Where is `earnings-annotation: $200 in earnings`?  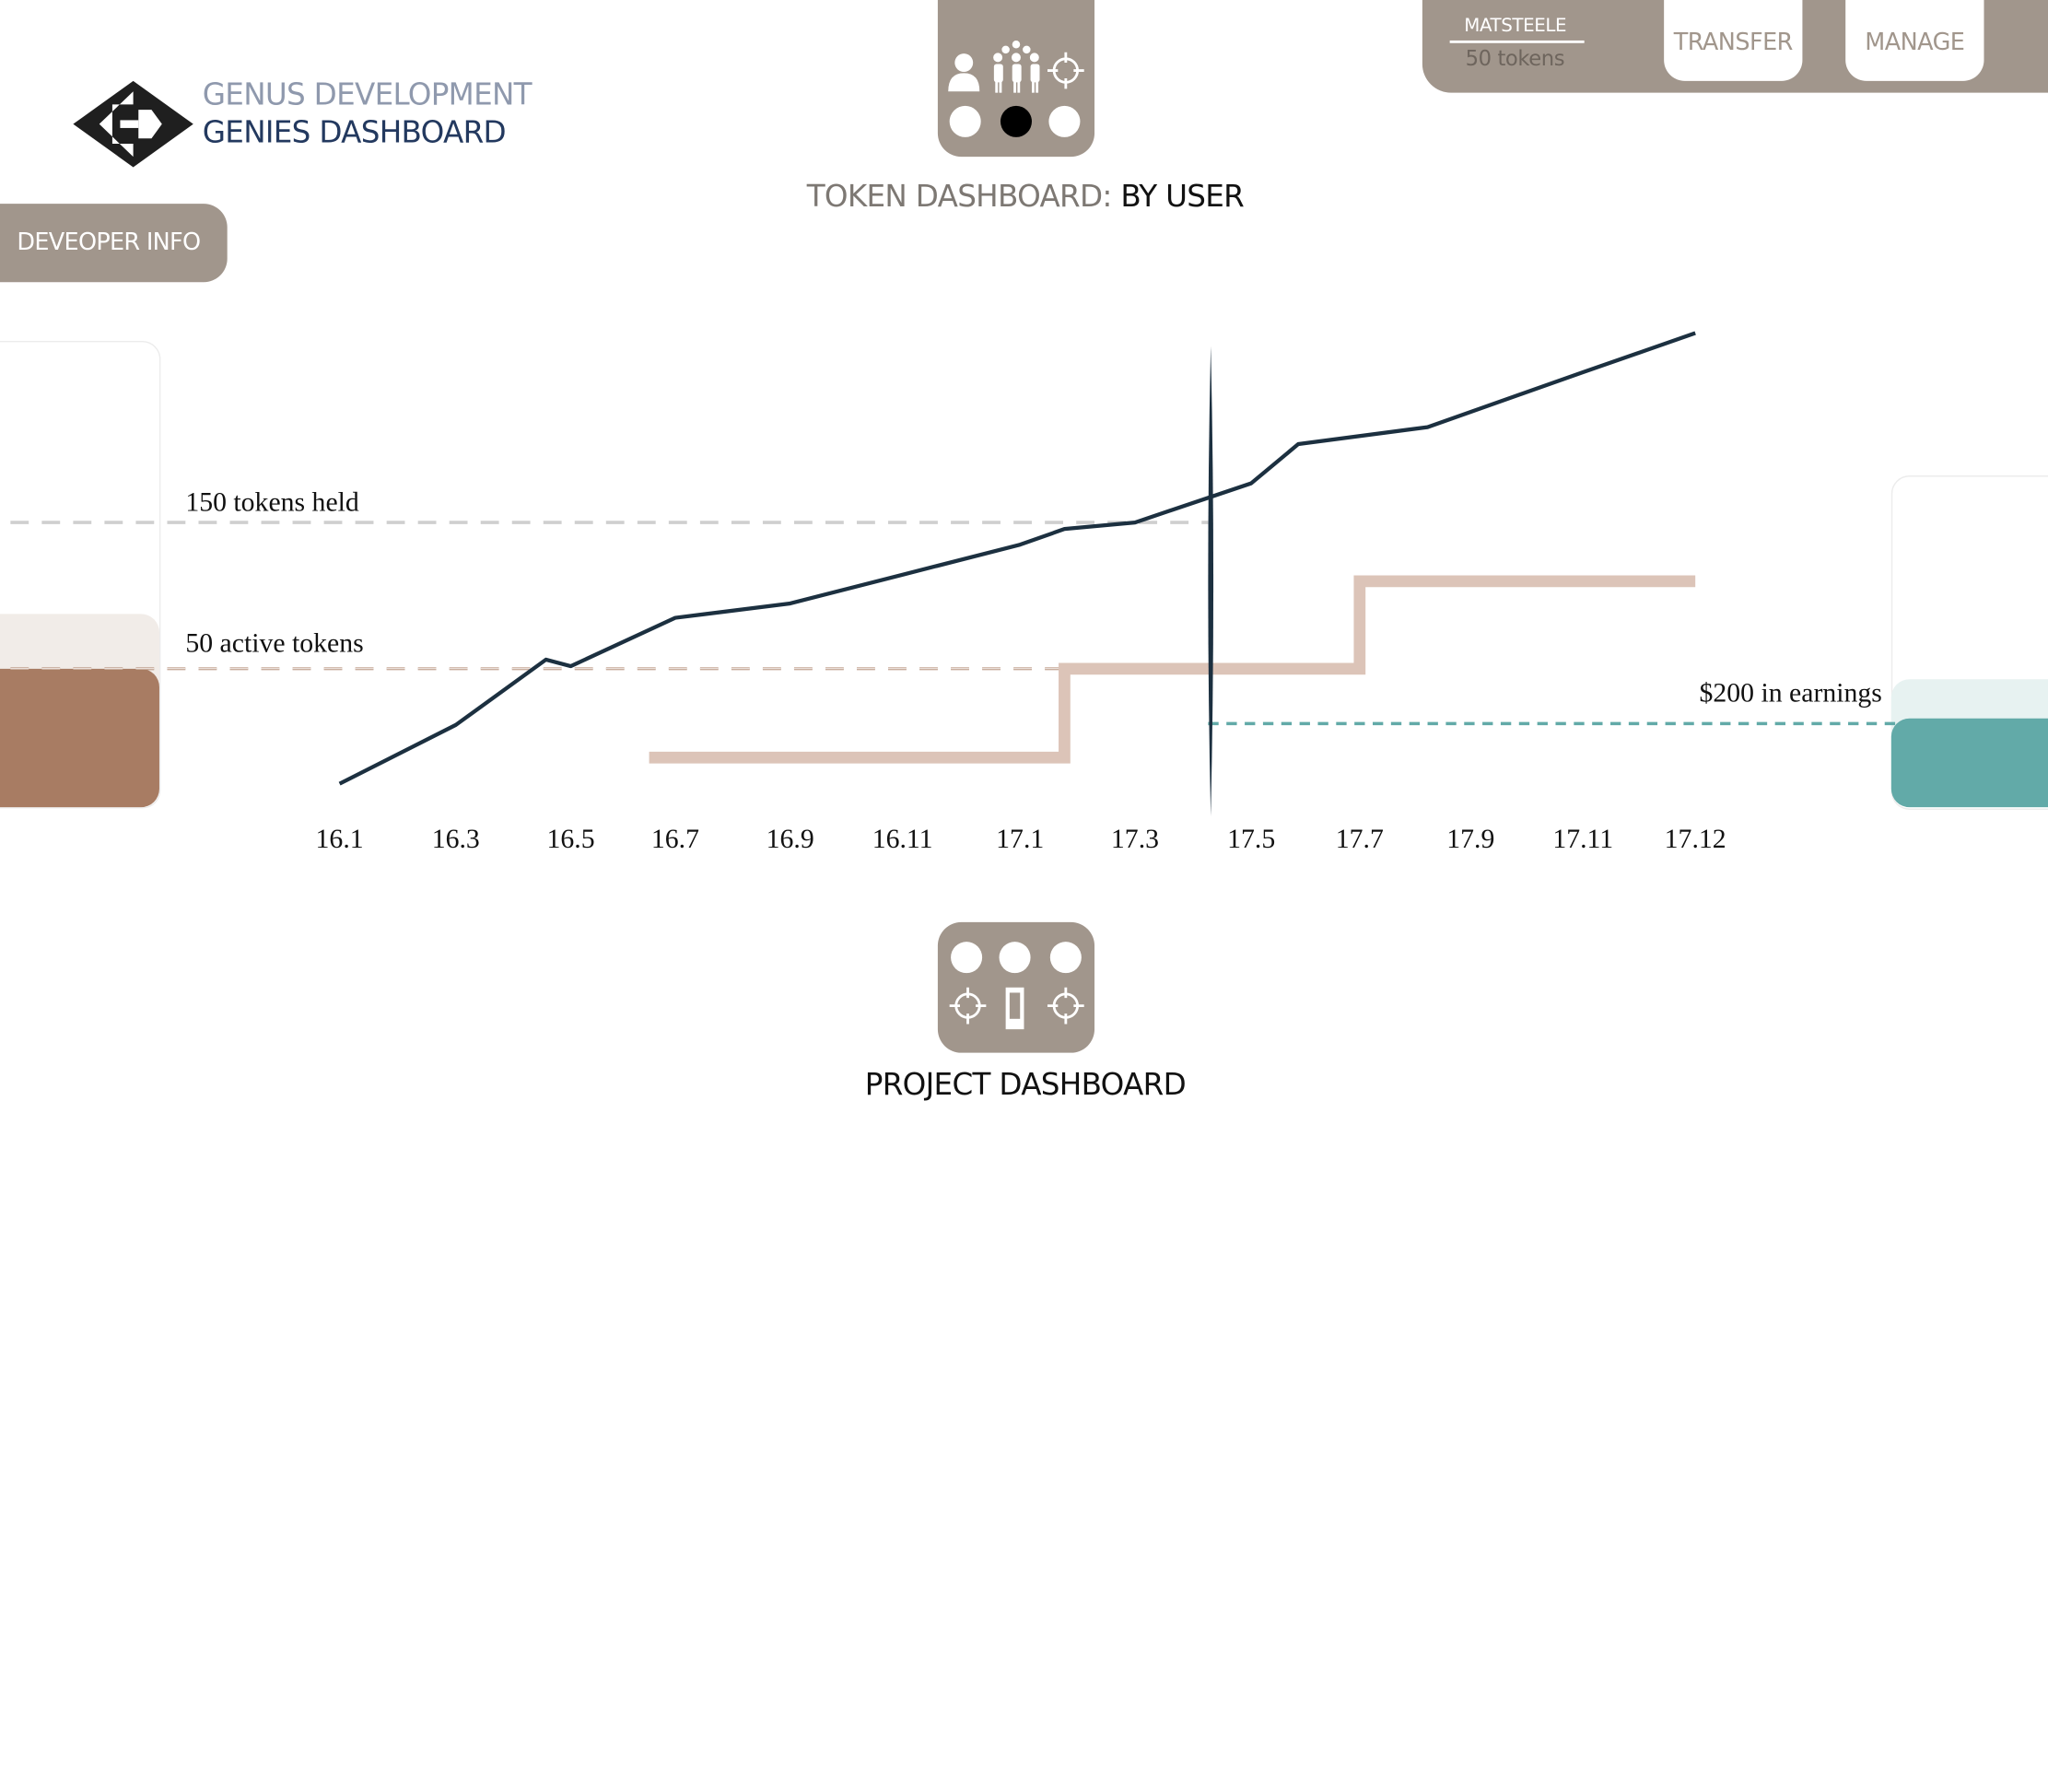 earnings-annotation: $200 in earnings is located at coordinates (1790, 692).